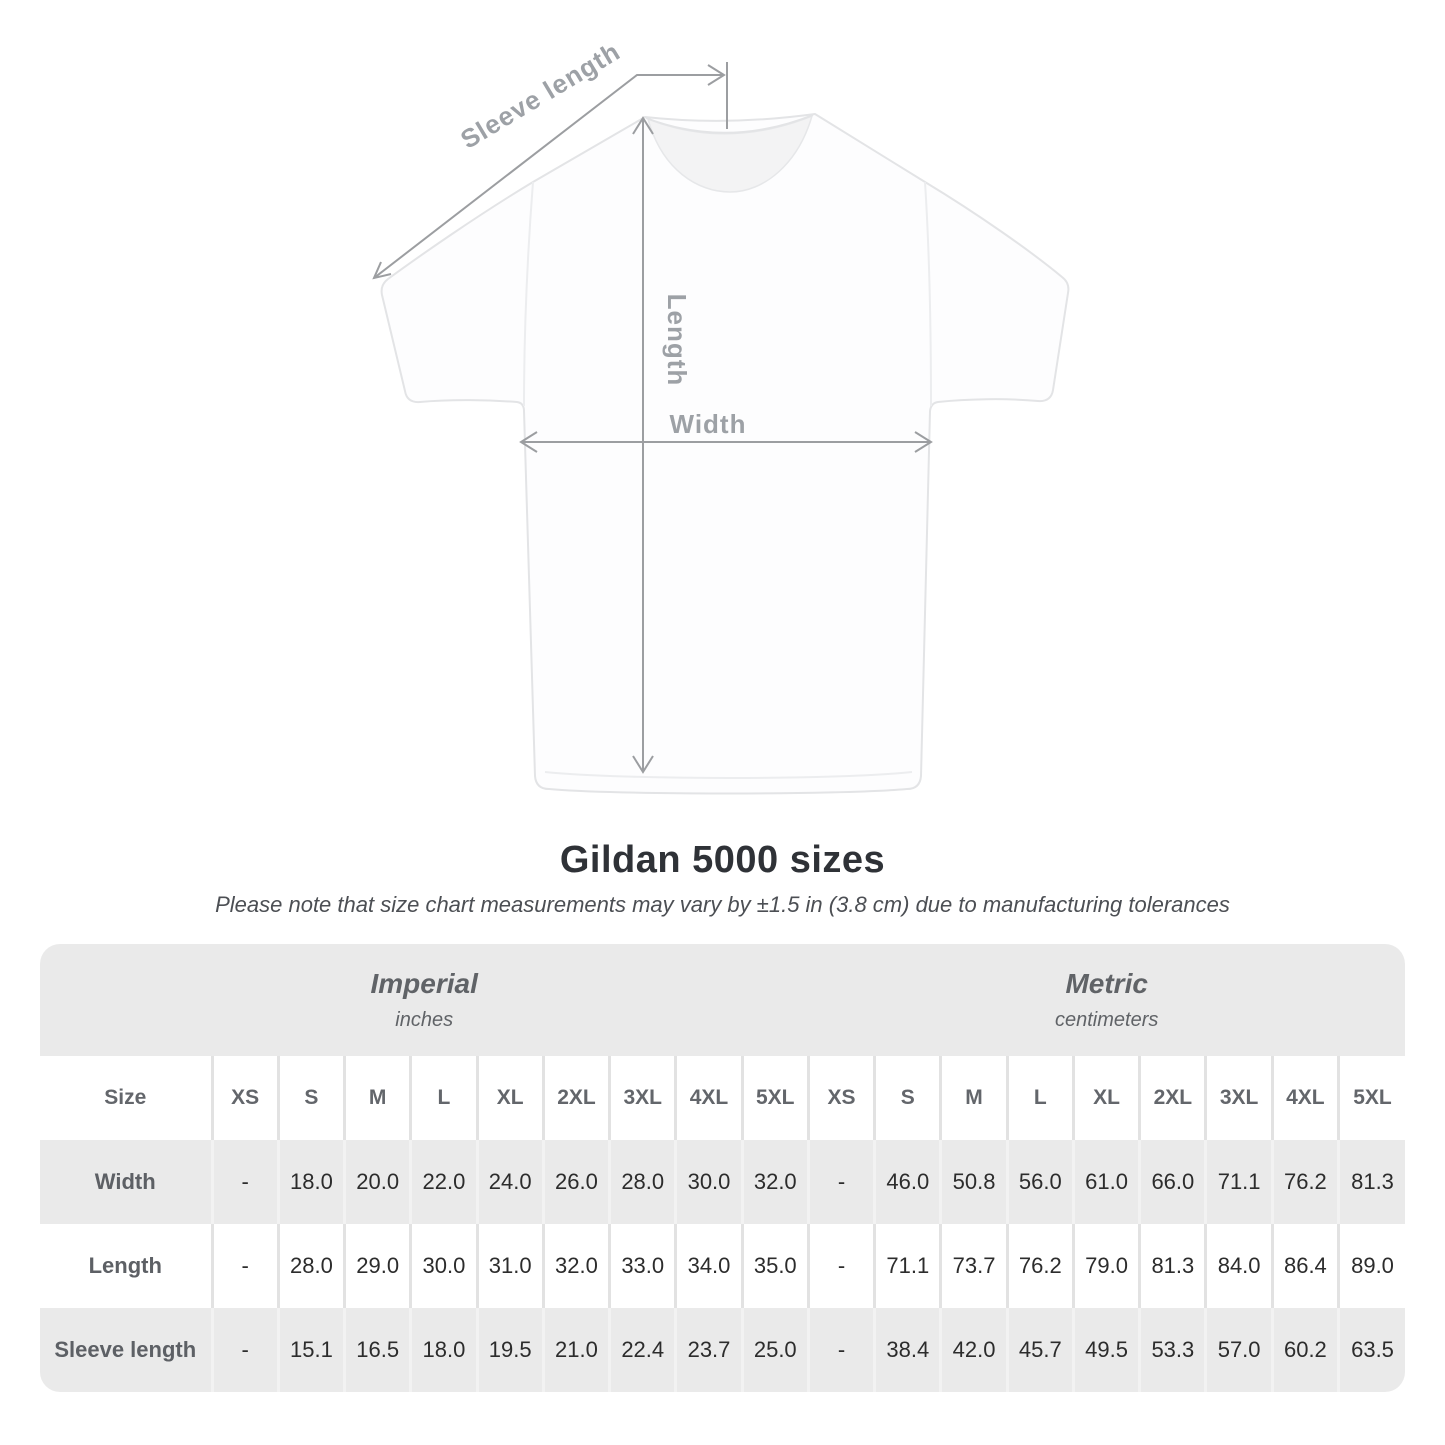 The image size is (1445, 1445). Describe the element at coordinates (575, 1349) in the screenshot. I see `measurement-value: 21.0` at that location.